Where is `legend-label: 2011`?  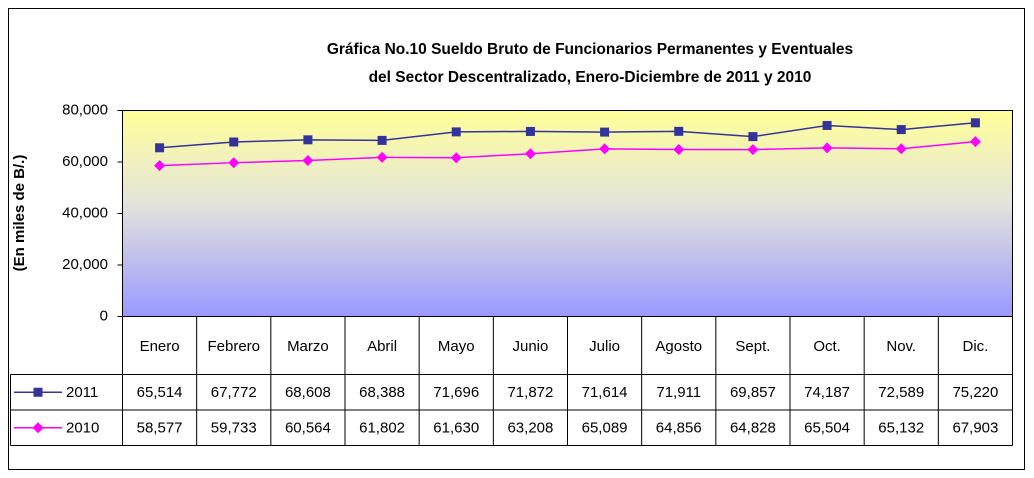
legend-label: 2011 is located at coordinates (82, 392).